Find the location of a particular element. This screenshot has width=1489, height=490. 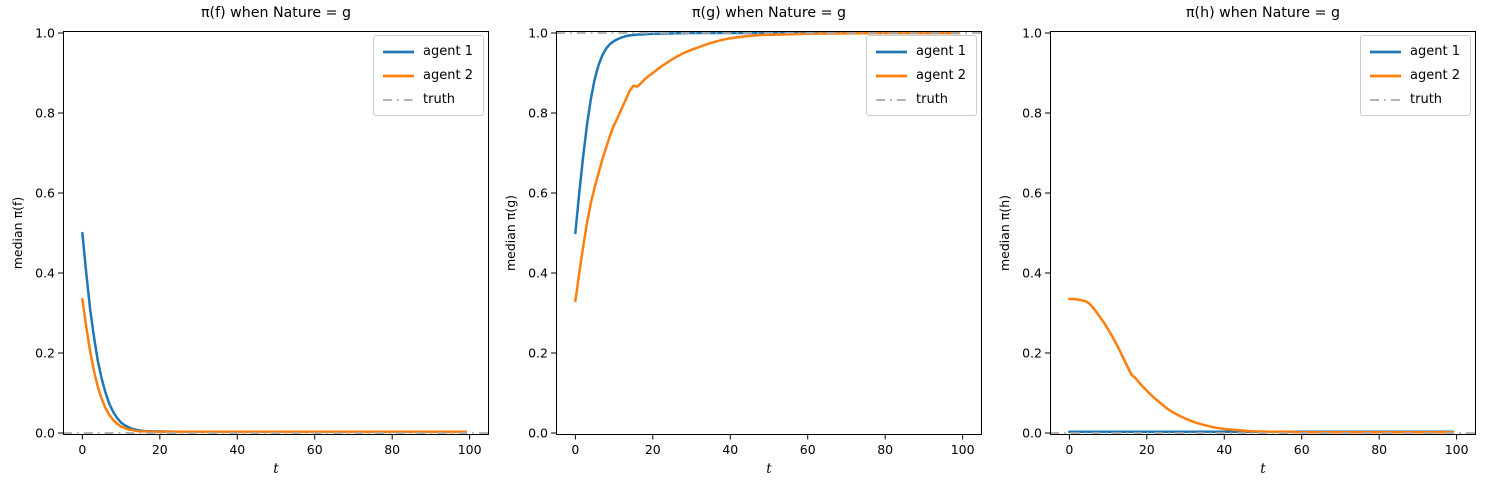

plot-title: π(f) when Nature = g is located at coordinates (276, 13).